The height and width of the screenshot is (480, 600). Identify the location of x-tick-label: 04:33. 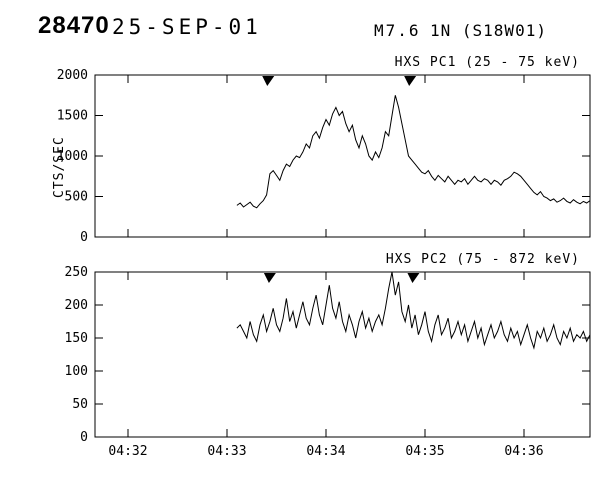
(226, 451).